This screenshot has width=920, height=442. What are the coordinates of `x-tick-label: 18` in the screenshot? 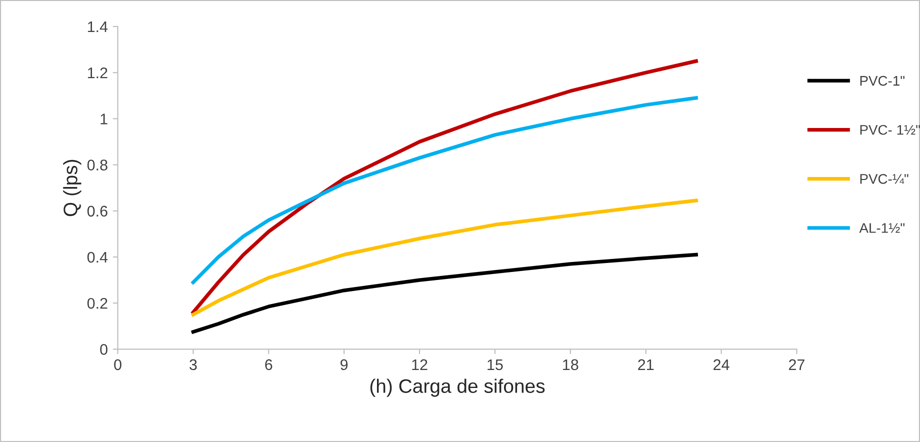 It's located at (570, 364).